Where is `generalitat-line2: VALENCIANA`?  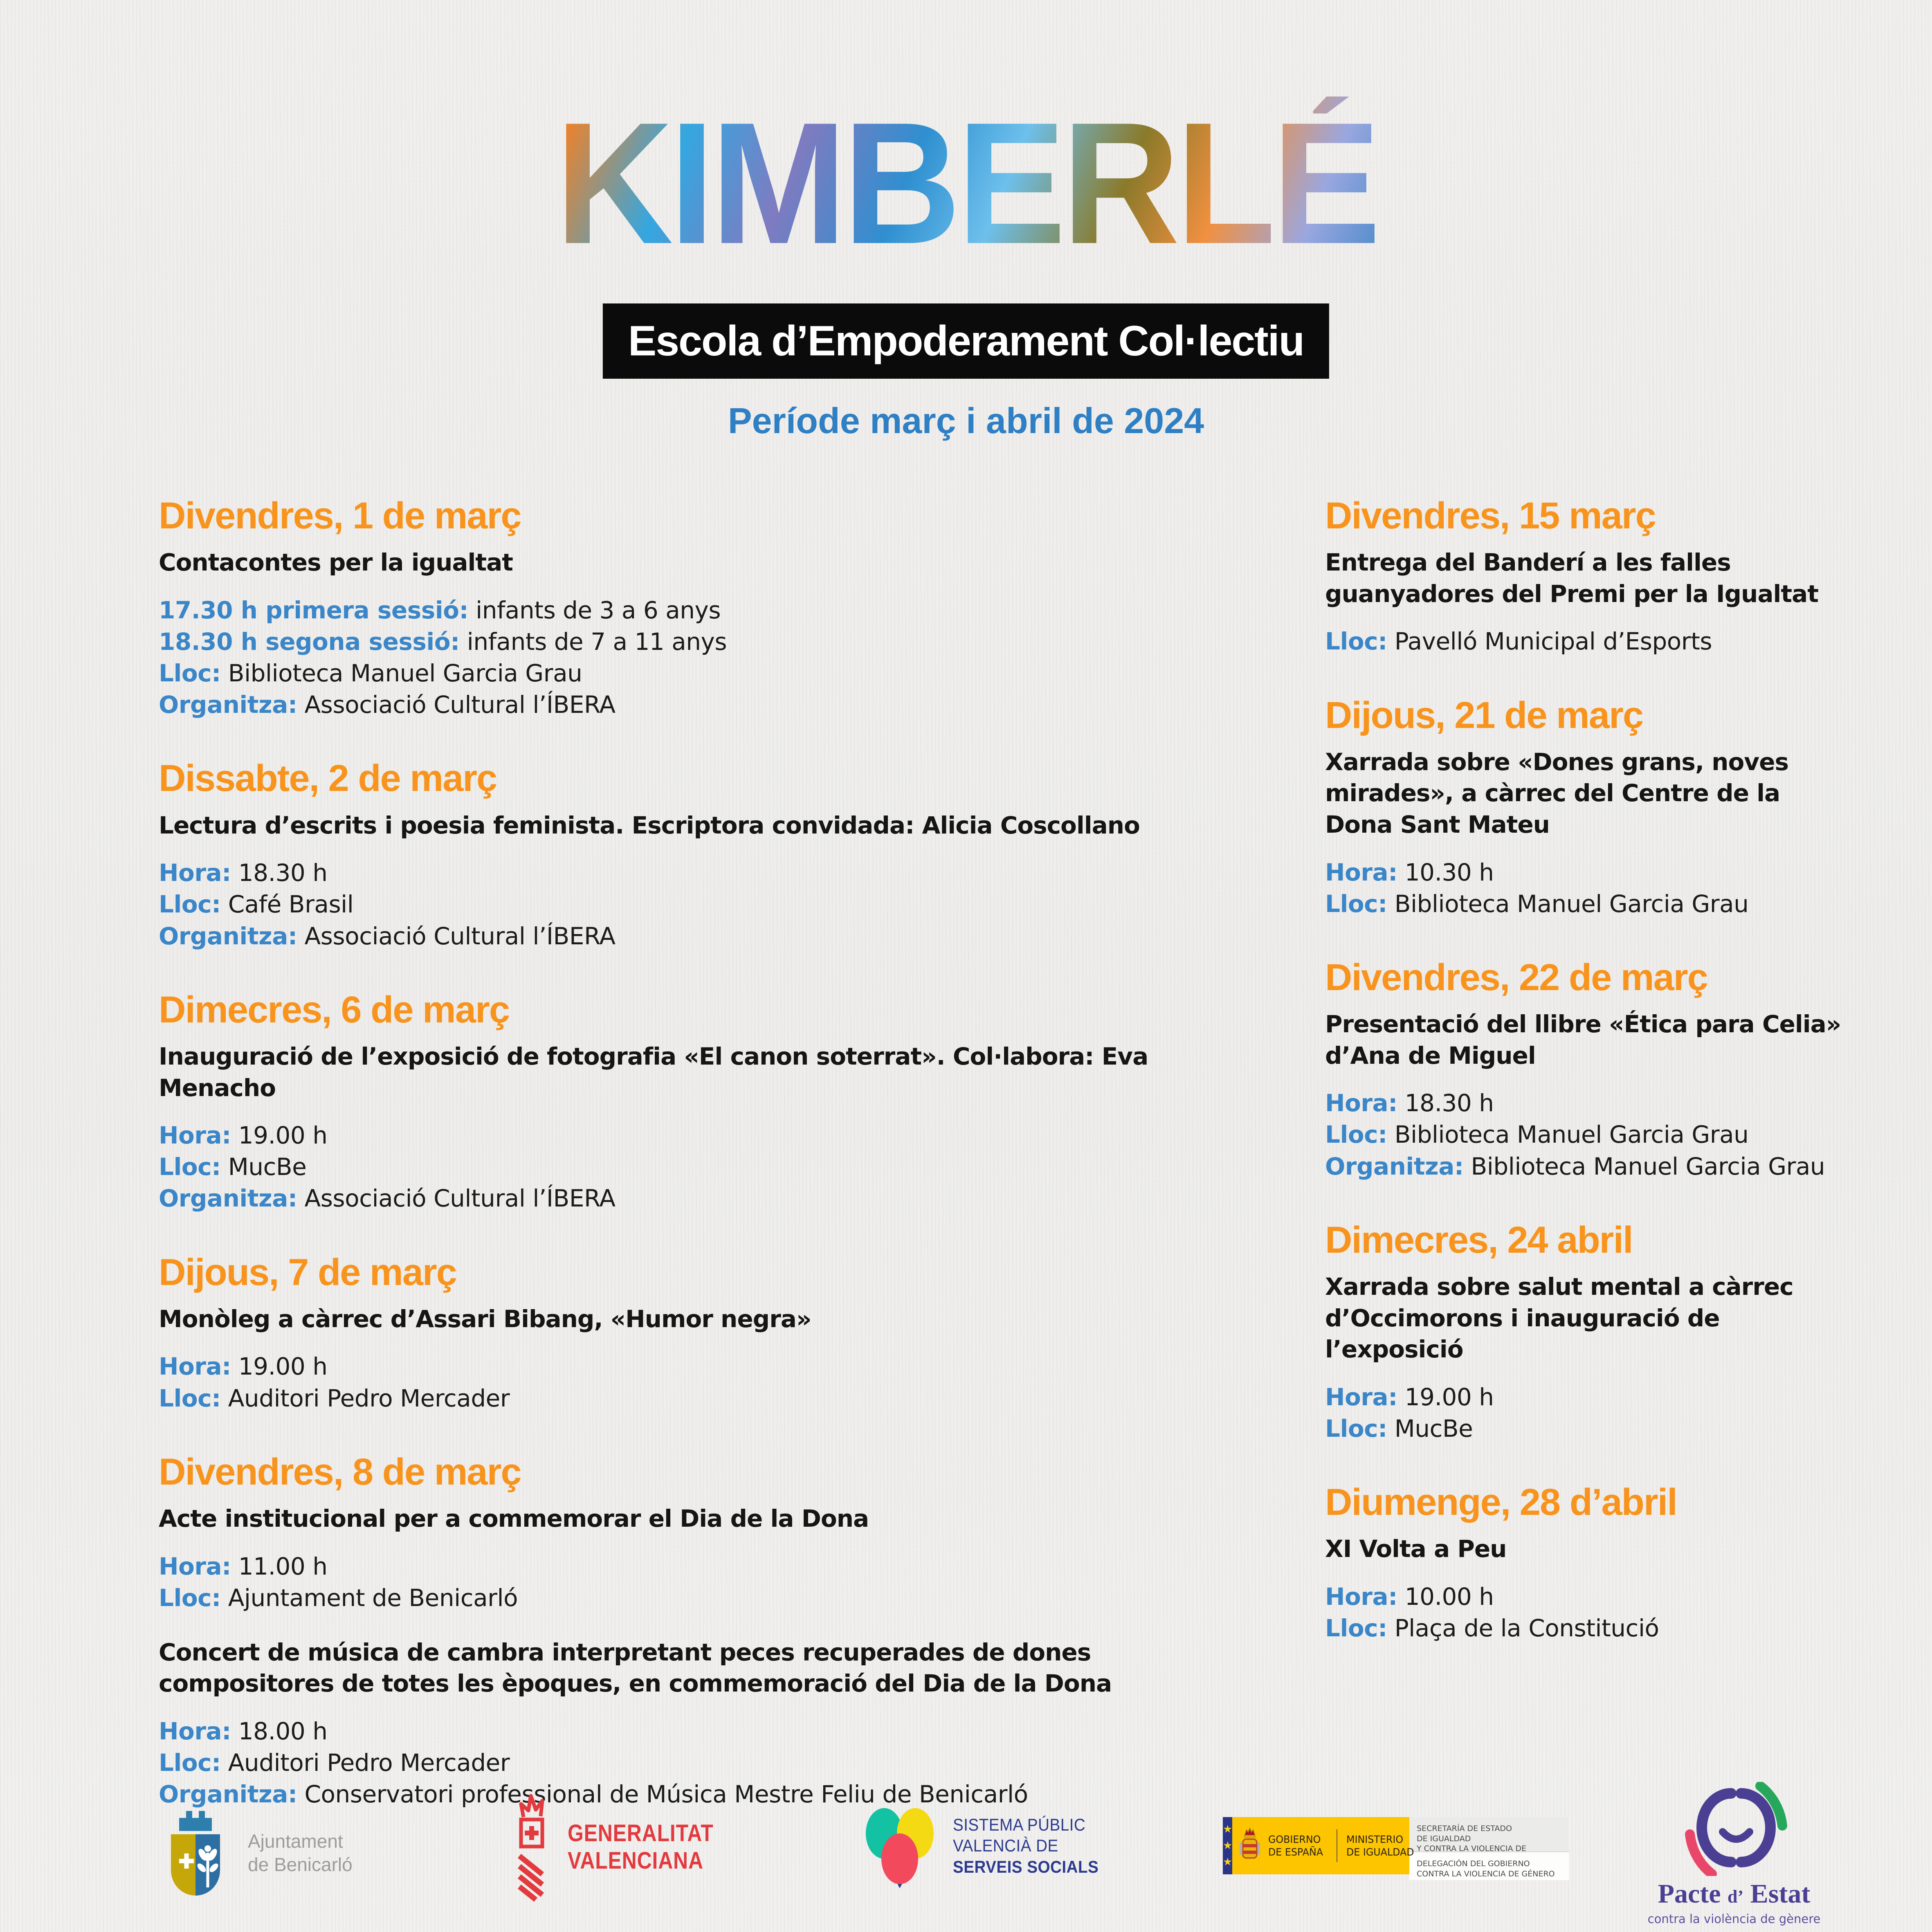
generalitat-line2: VALENCIANA is located at coordinates (635, 1861).